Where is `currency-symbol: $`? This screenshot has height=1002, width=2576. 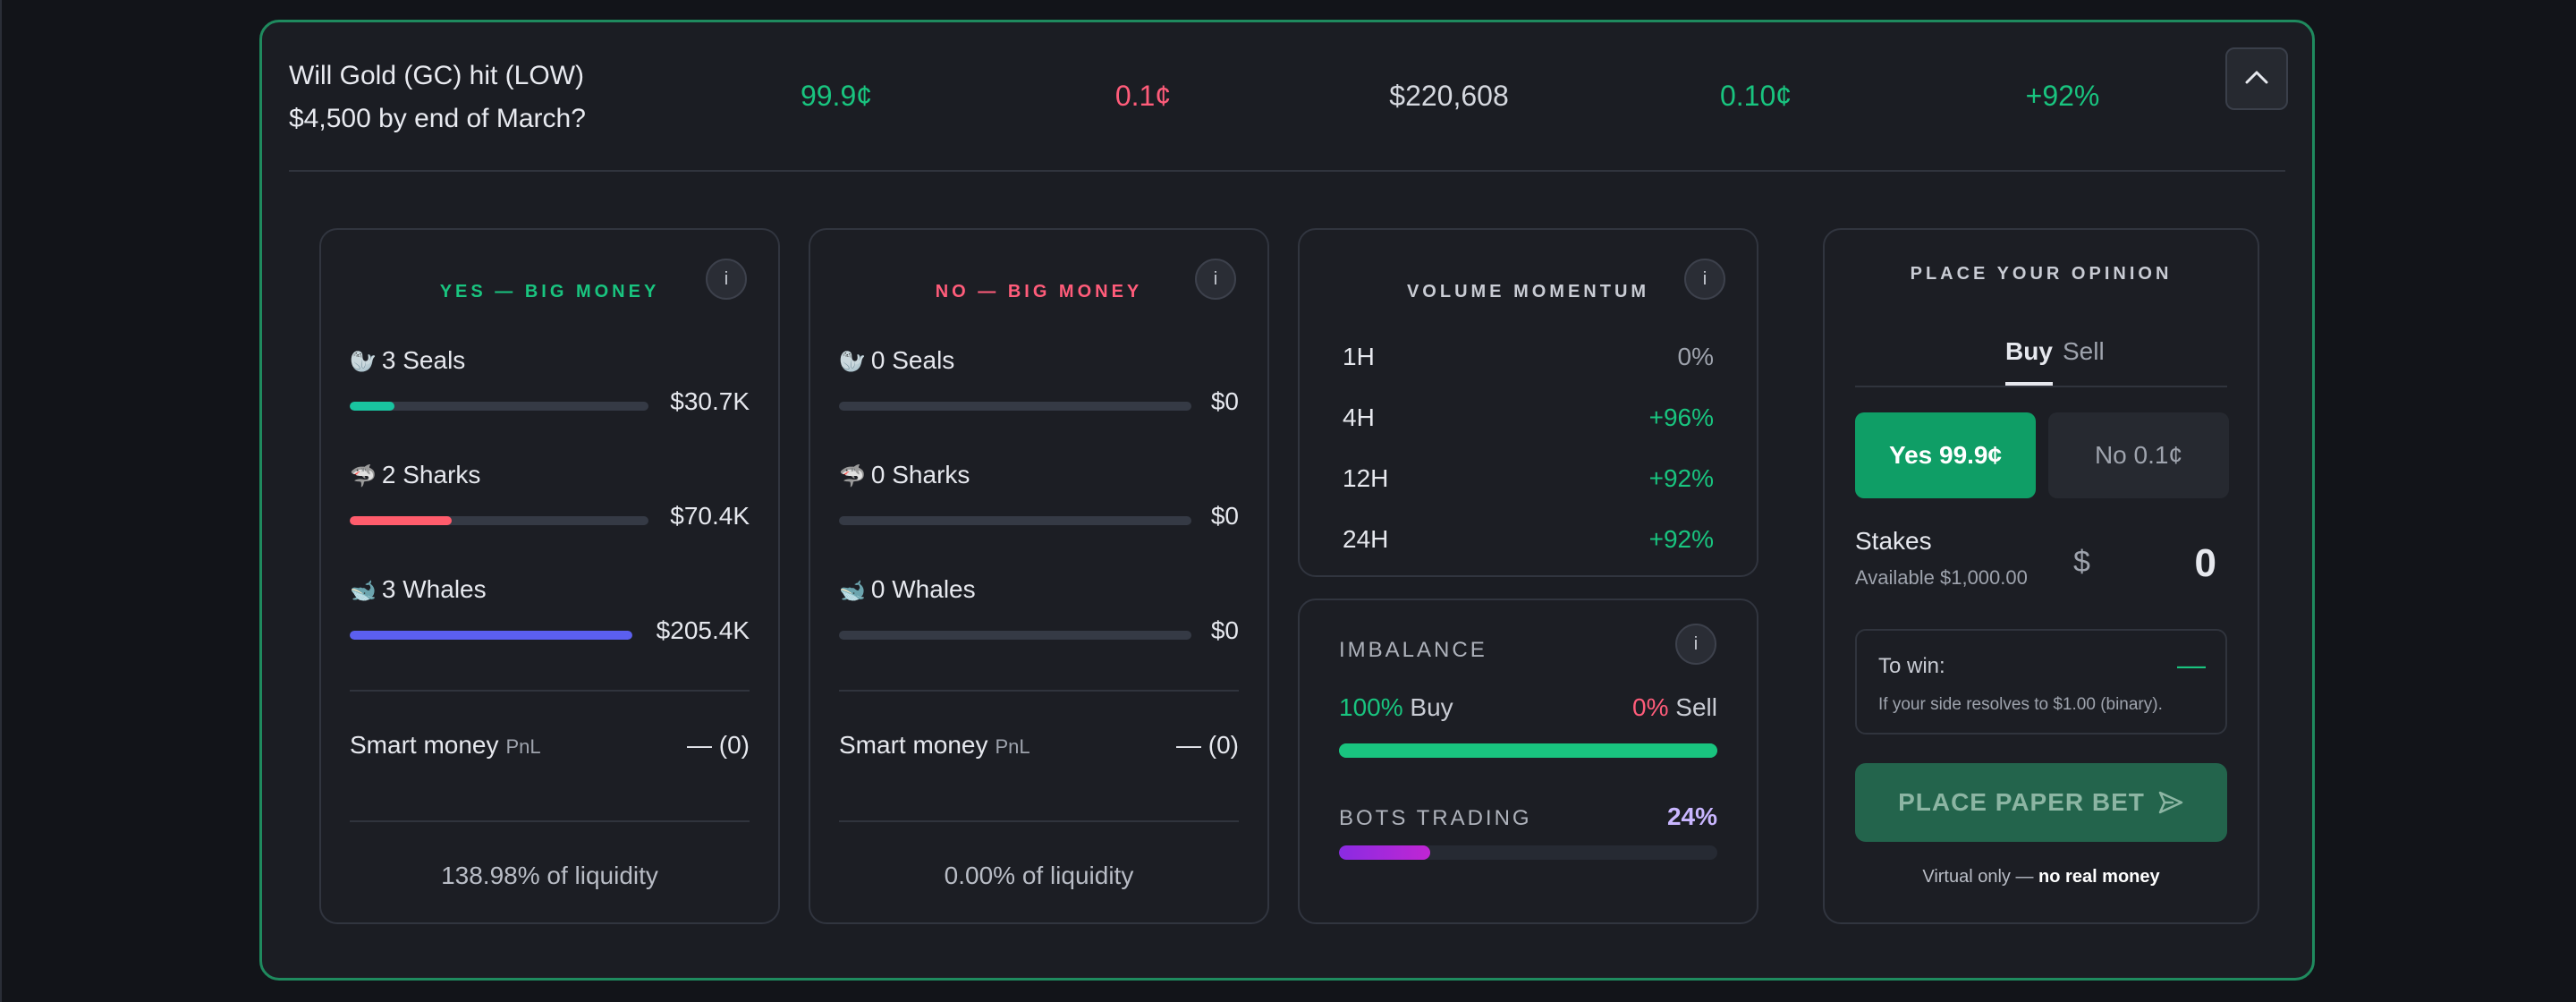
currency-symbol: $ is located at coordinates (2081, 562).